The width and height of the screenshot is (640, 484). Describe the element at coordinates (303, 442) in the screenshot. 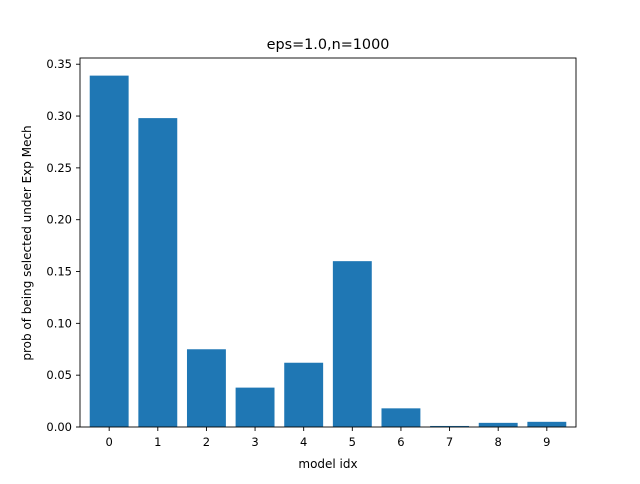

I see `x-tick-label-4: 4` at that location.